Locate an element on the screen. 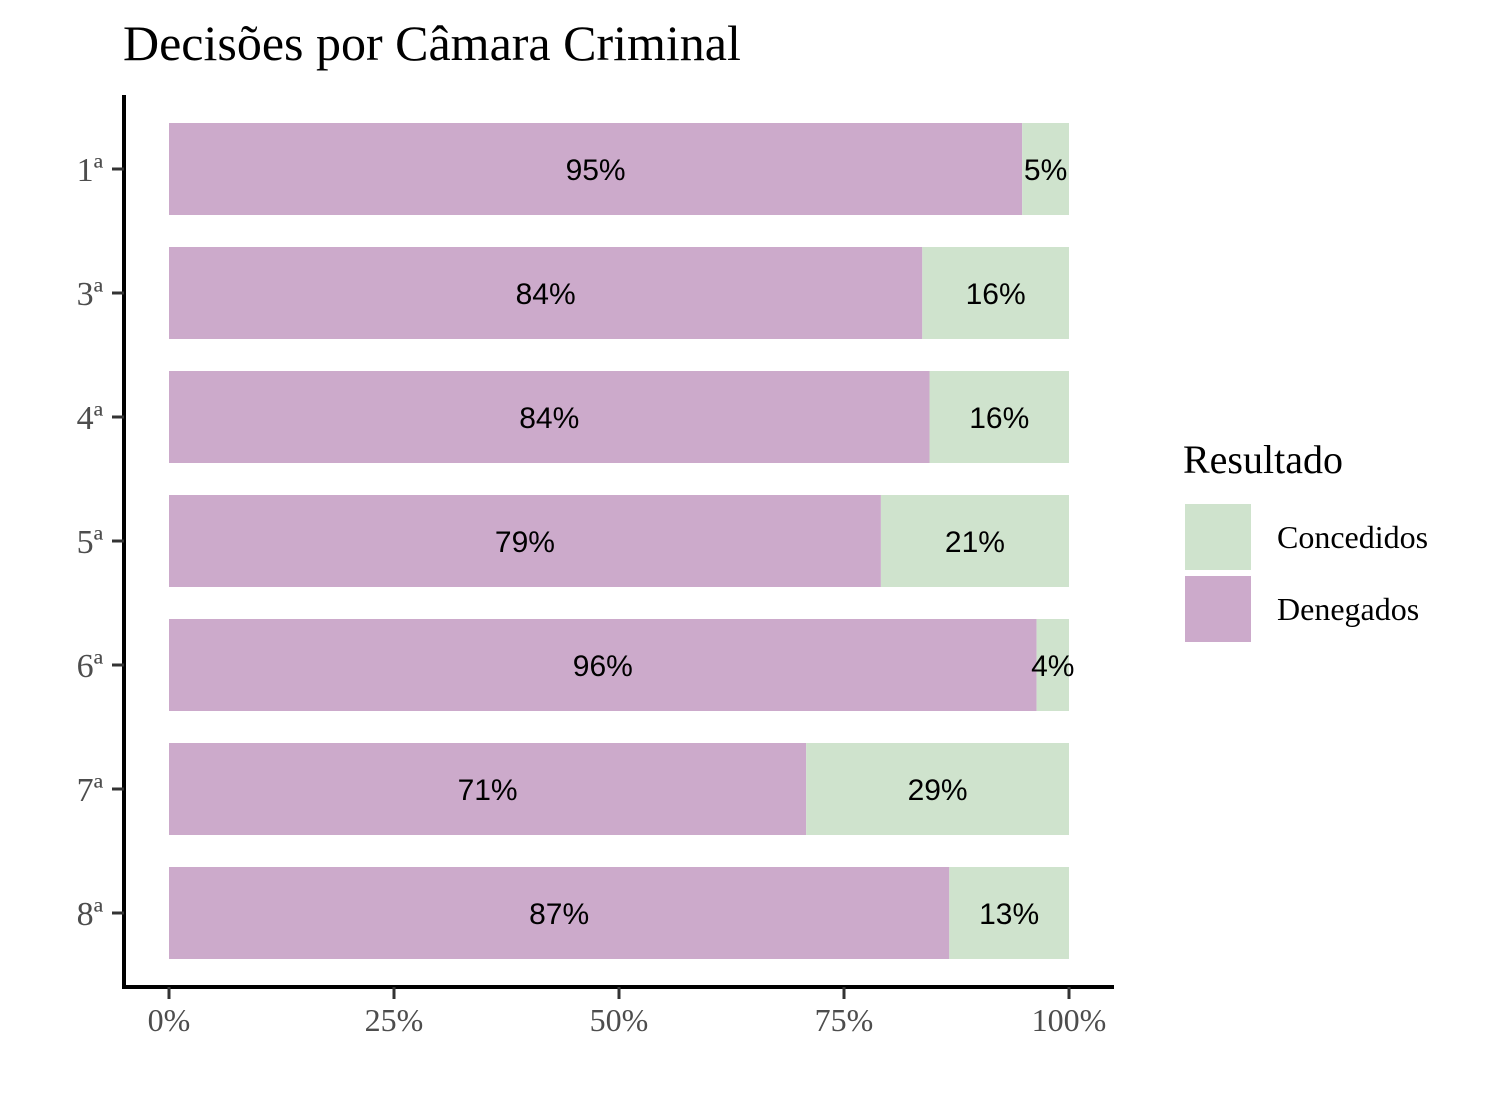 This screenshot has height=1115, width=1493. bar-label-concedidos-7: 13% is located at coordinates (1009, 914).